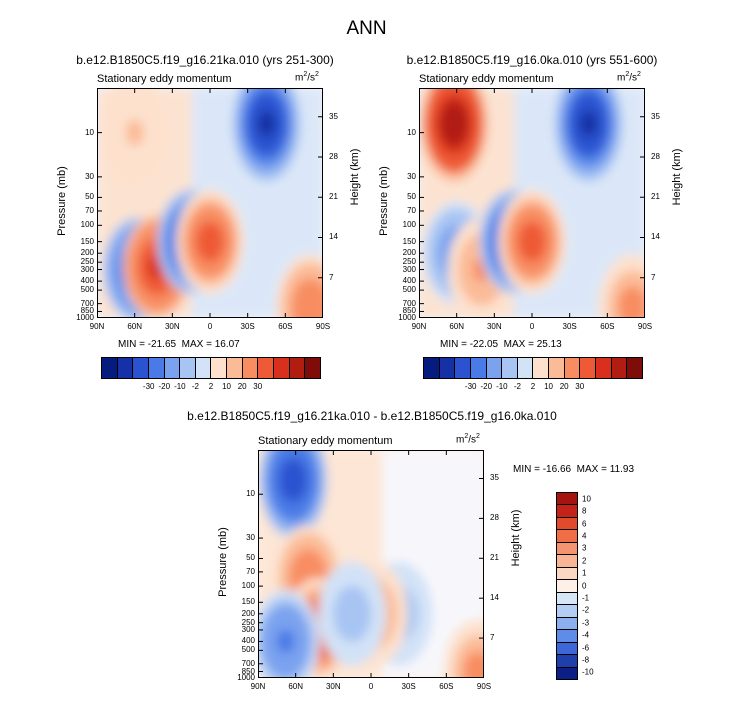 The height and width of the screenshot is (701, 733). What do you see at coordinates (494, 518) in the screenshot?
I see `y-right-tick-label: 28` at bounding box center [494, 518].